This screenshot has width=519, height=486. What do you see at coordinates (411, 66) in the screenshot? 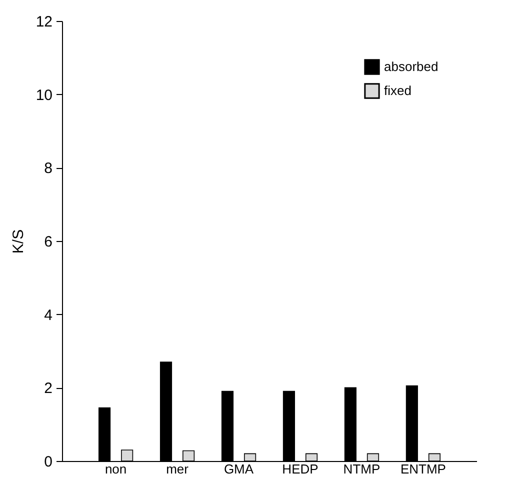
I see `legend-label: absorbed` at bounding box center [411, 66].